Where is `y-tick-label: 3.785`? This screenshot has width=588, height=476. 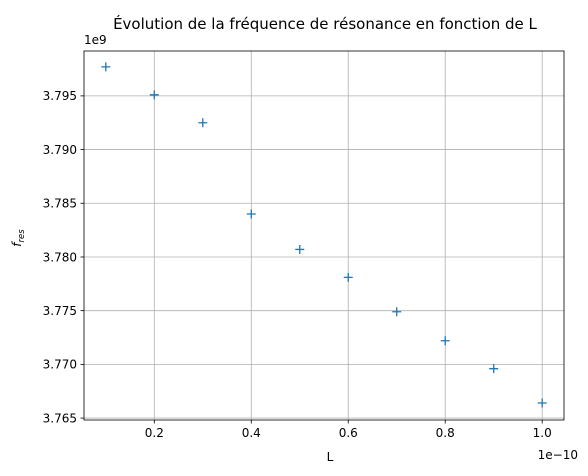
y-tick-label: 3.785 is located at coordinates (60, 204).